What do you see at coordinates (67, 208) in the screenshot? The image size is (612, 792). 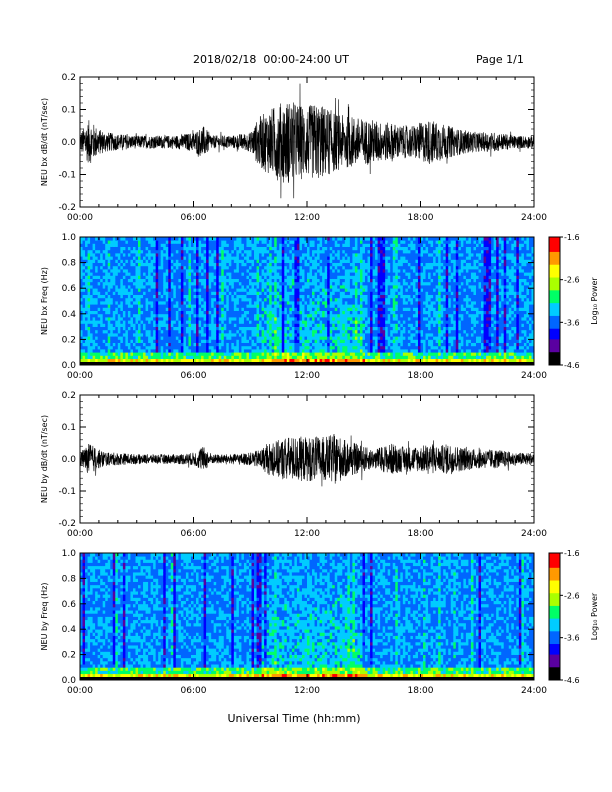 I see `y-tick-label: -0.2` at bounding box center [67, 208].